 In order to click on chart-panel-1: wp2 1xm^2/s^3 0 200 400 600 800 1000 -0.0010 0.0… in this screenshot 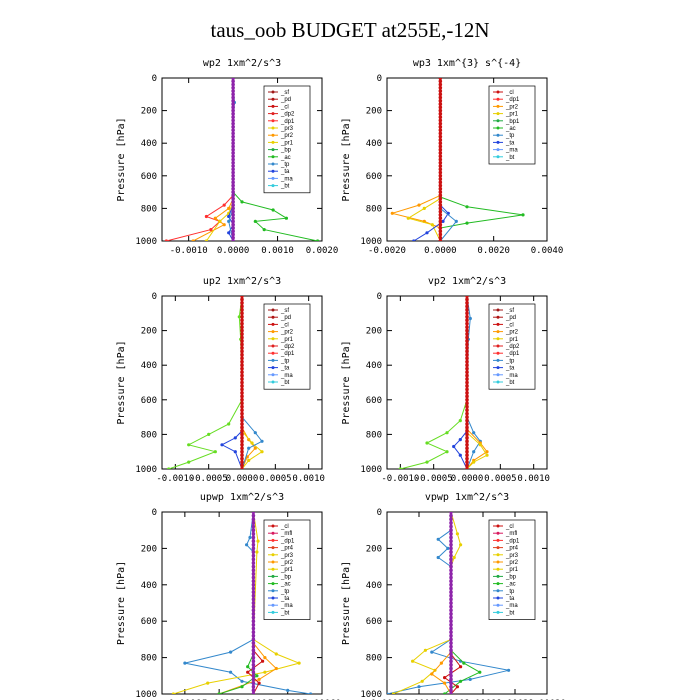, I will do `click(227, 157)`.